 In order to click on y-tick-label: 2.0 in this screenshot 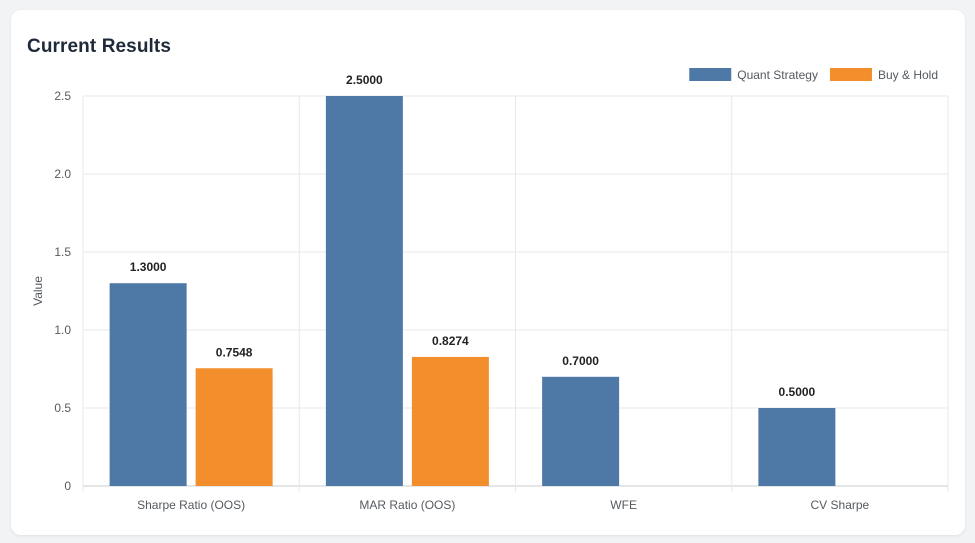, I will do `click(62, 174)`.